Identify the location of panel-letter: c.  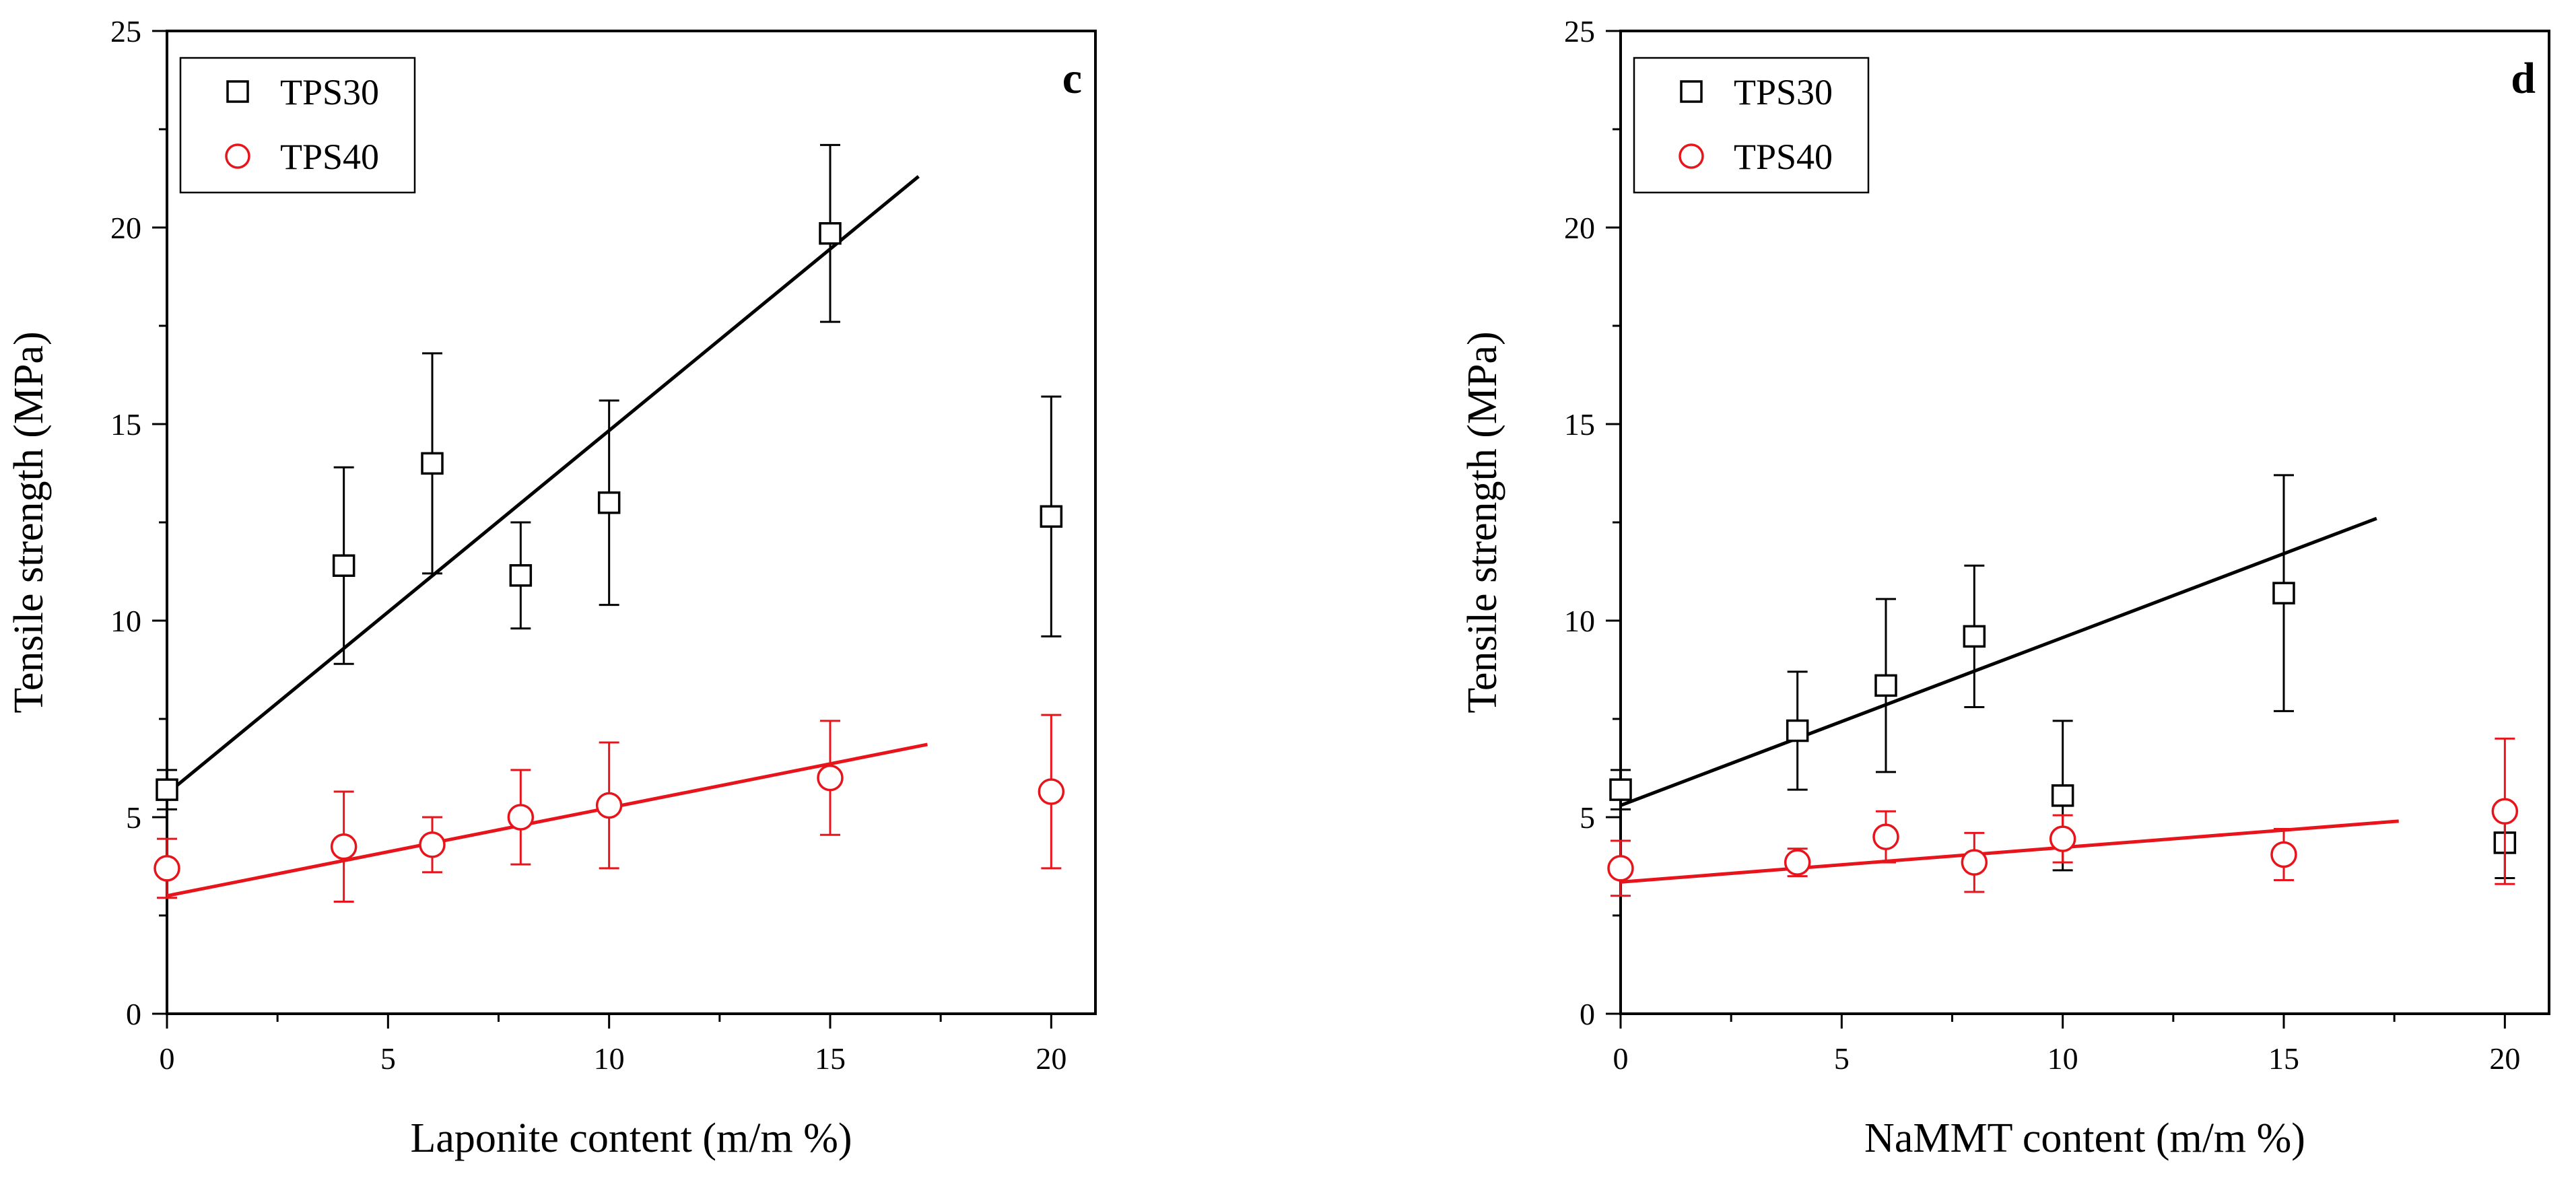
(1072, 78).